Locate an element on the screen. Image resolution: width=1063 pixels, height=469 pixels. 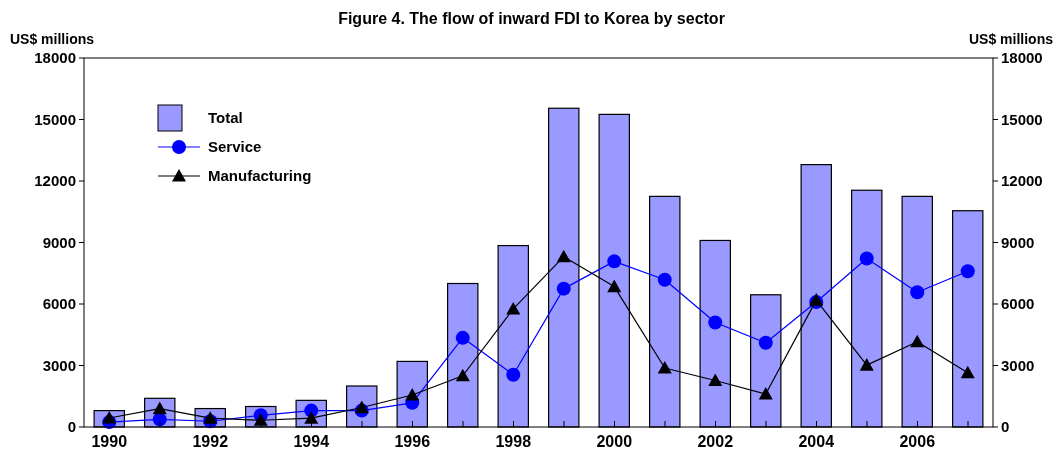
x-tick-label: 2006 is located at coordinates (917, 441).